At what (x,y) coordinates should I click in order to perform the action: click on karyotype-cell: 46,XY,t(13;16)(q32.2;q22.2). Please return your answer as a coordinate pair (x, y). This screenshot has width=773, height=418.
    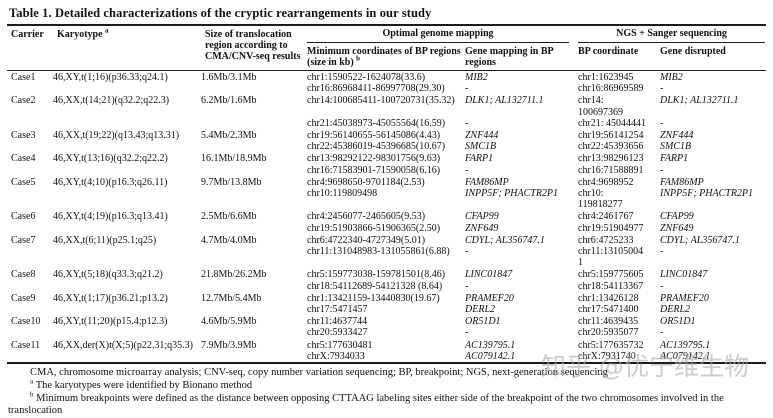
    Looking at the image, I should click on (110, 159).